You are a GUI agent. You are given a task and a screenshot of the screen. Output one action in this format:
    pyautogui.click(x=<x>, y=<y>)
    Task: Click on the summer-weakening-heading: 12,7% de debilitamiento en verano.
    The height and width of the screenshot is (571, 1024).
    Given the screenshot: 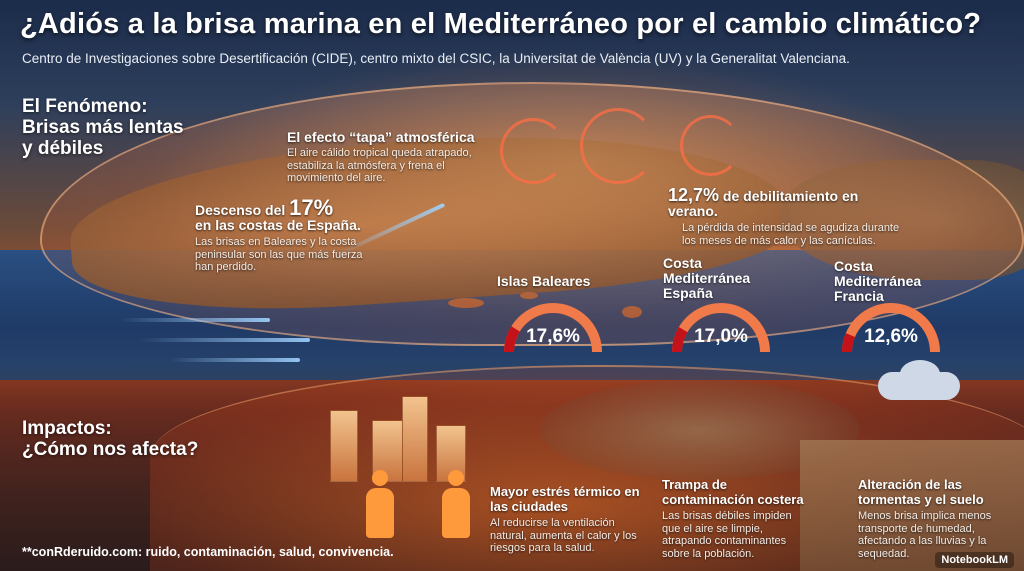 What is the action you would take?
    pyautogui.click(x=788, y=202)
    